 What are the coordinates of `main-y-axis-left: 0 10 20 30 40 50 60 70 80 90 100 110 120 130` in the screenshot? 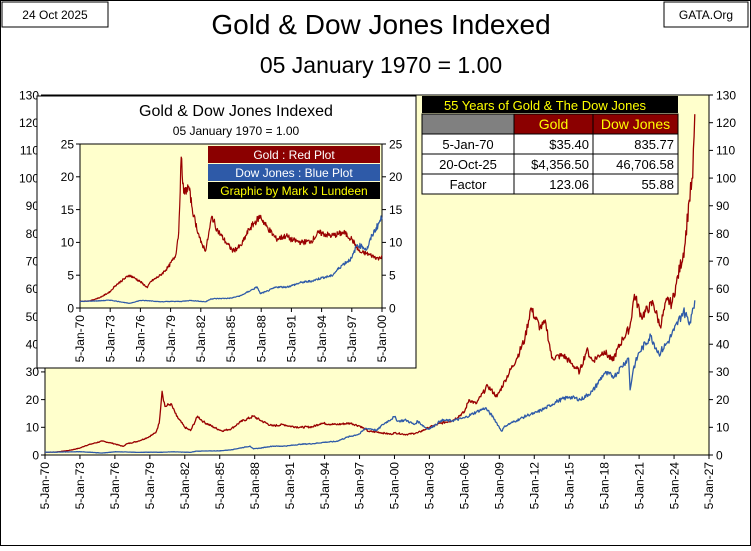 It's located at (32, 275).